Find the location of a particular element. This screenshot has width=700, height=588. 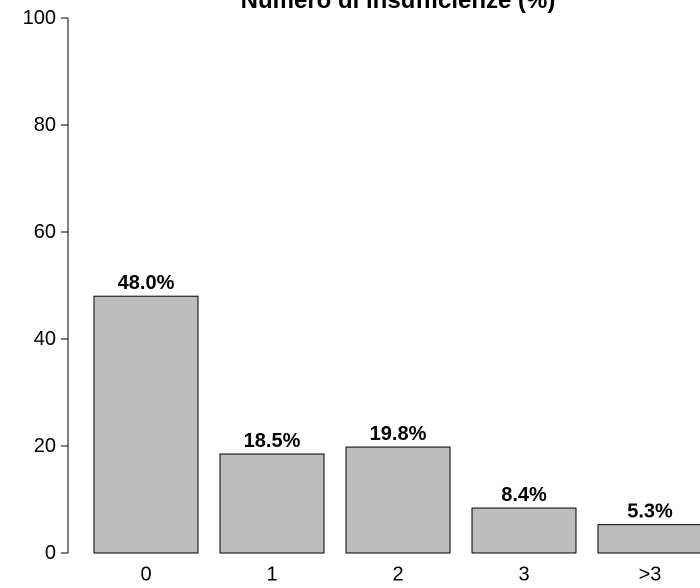

x-category-label-1: 1 is located at coordinates (271, 573).